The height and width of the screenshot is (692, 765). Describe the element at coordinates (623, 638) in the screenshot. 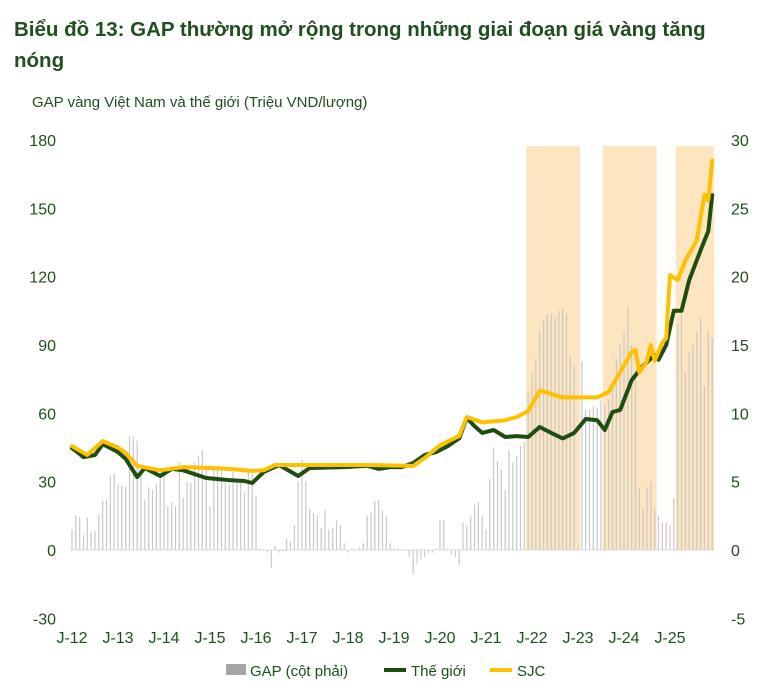

I see `x-tick: J-24` at that location.